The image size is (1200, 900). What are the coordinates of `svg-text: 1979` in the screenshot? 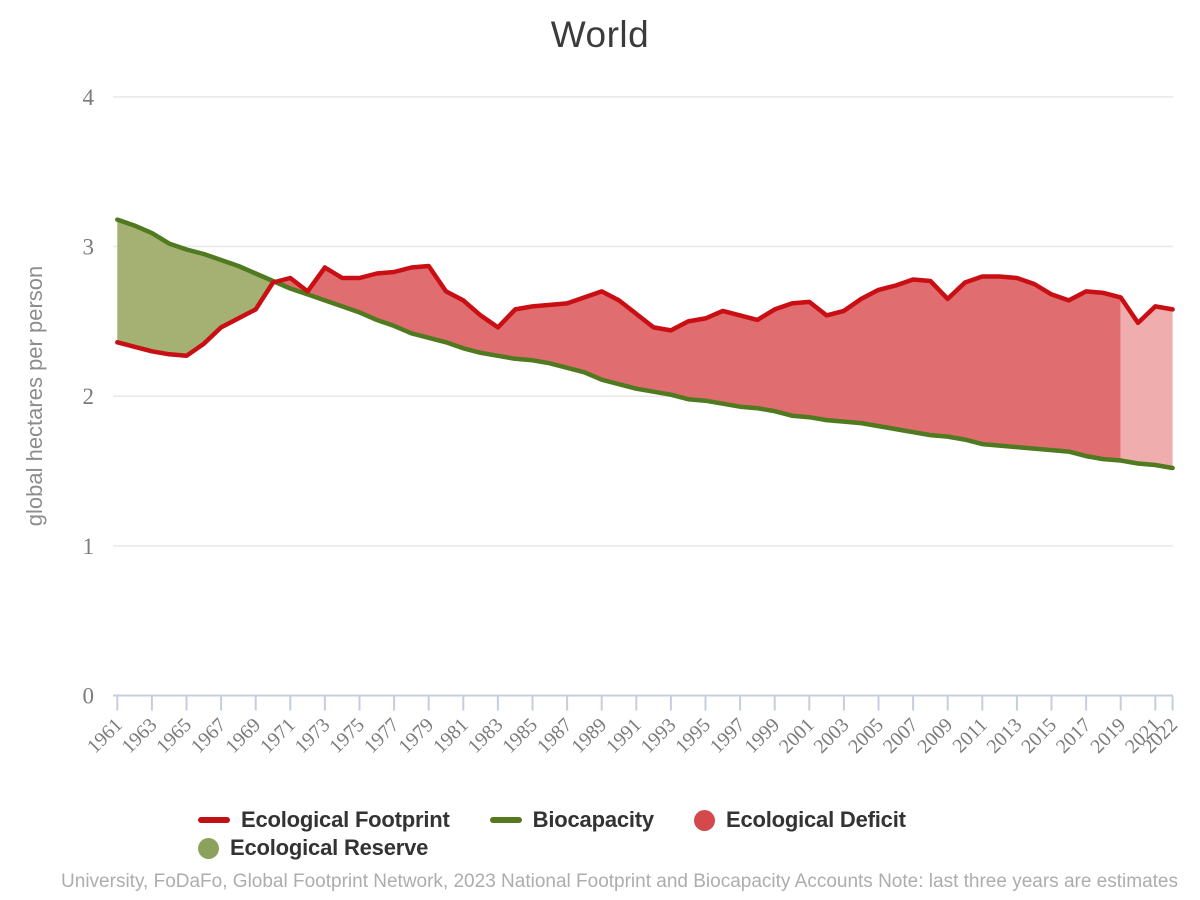 It's located at (416, 736).